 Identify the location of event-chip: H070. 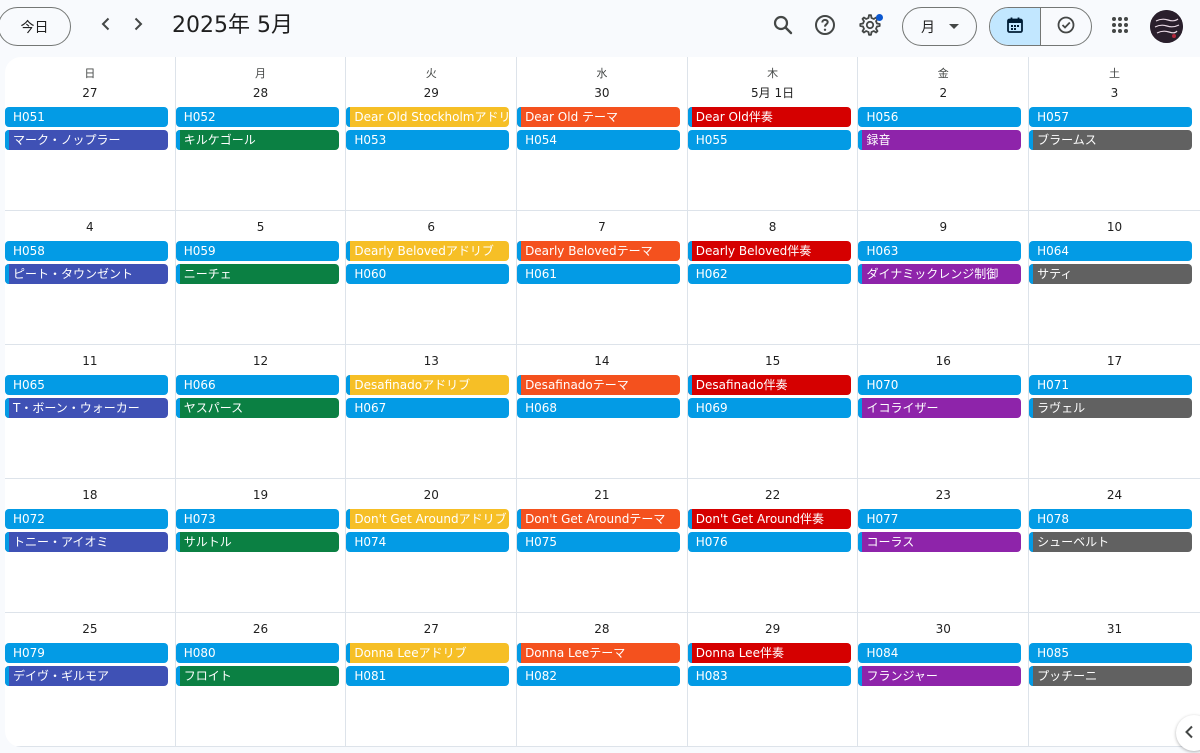
(940, 385).